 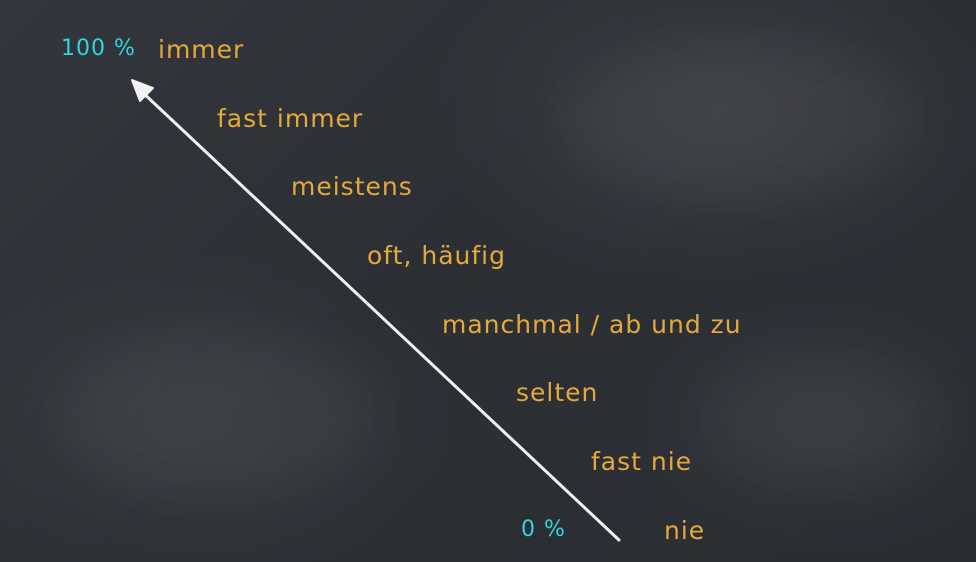 What do you see at coordinates (436, 255) in the screenshot?
I see `frequency-label-oft-haeufig: oft, häufig` at bounding box center [436, 255].